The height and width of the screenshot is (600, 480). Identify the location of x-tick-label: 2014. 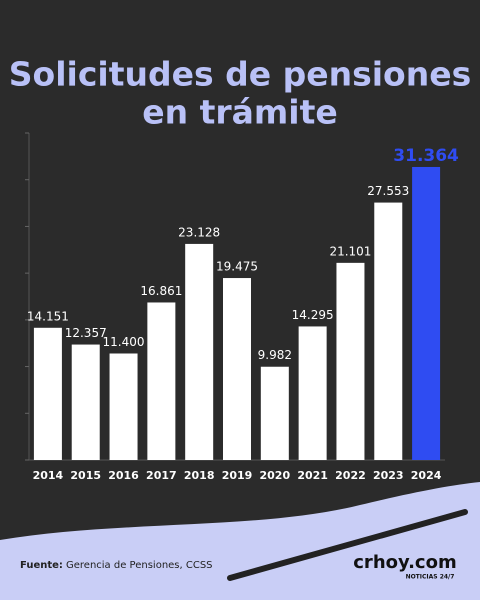
(48, 475).